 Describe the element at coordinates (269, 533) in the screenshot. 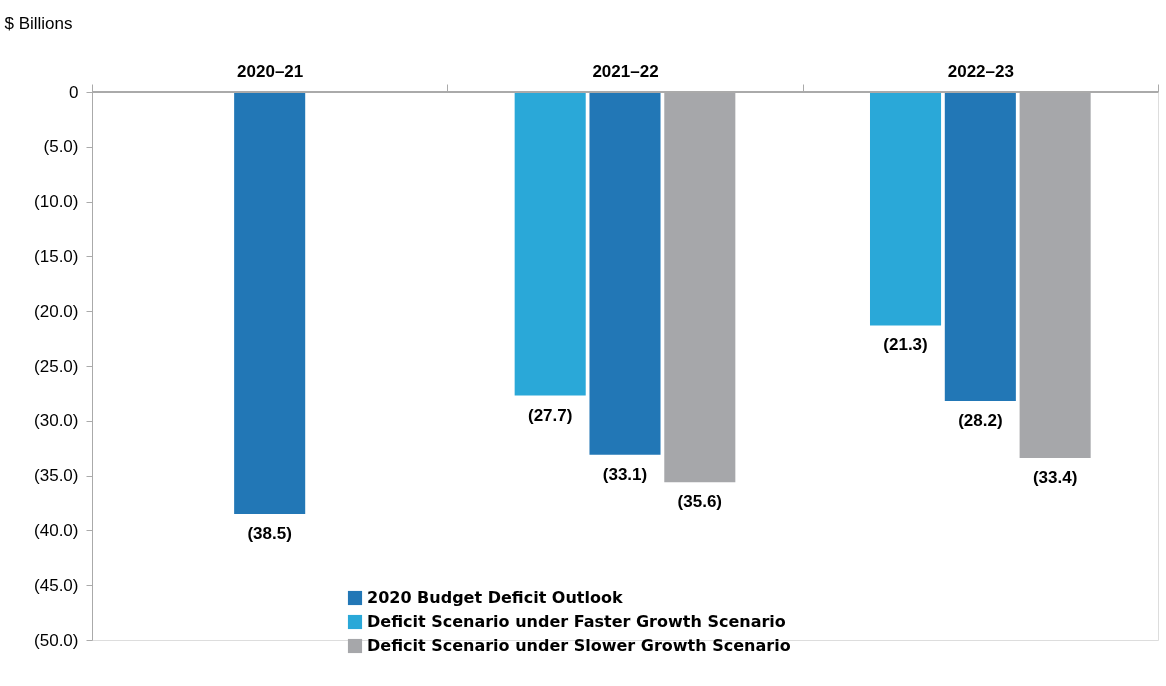

I see `data-label: (38.5)` at that location.